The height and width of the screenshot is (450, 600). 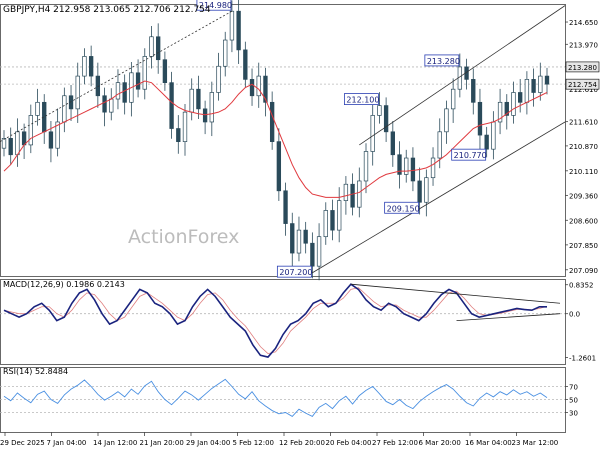 I want to click on y-tick-label: 207.850, so click(x=583, y=246).